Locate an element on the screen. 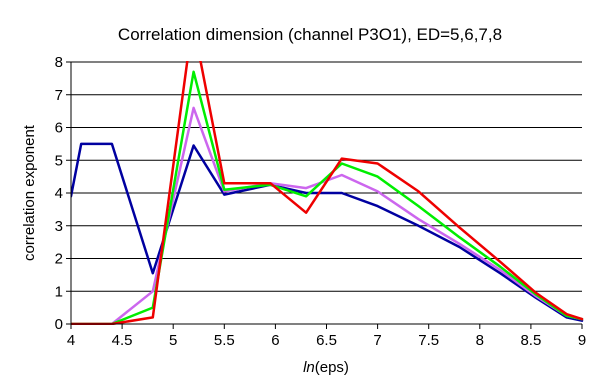  x-tick-label: 9 is located at coordinates (582, 340).